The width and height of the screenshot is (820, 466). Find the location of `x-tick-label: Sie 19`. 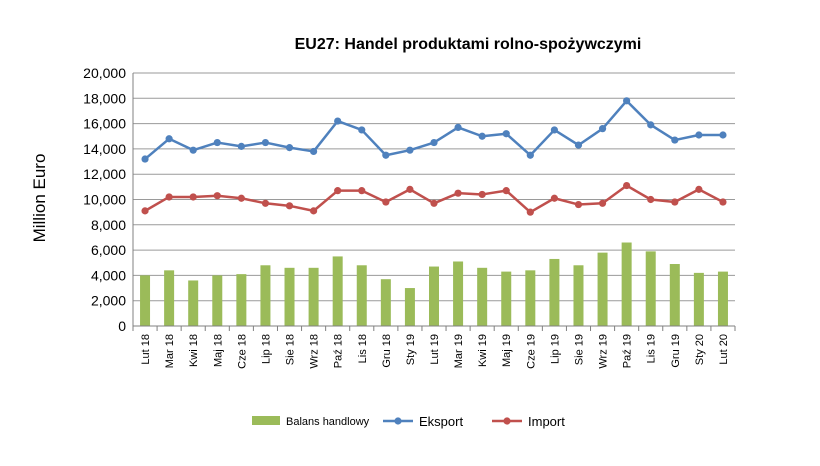

x-tick-label: Sie 19 is located at coordinates (579, 349).